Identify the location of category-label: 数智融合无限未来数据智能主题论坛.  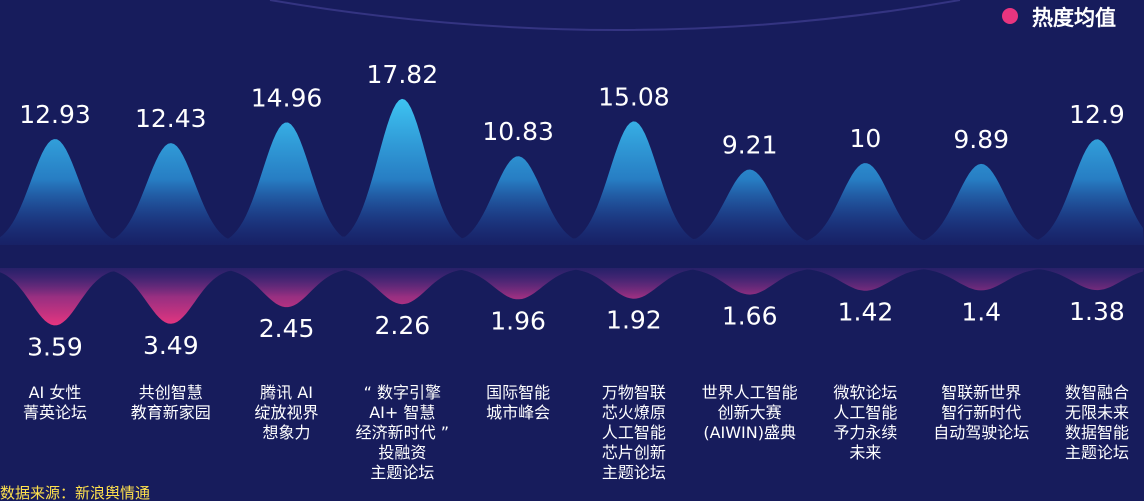
(1097, 422).